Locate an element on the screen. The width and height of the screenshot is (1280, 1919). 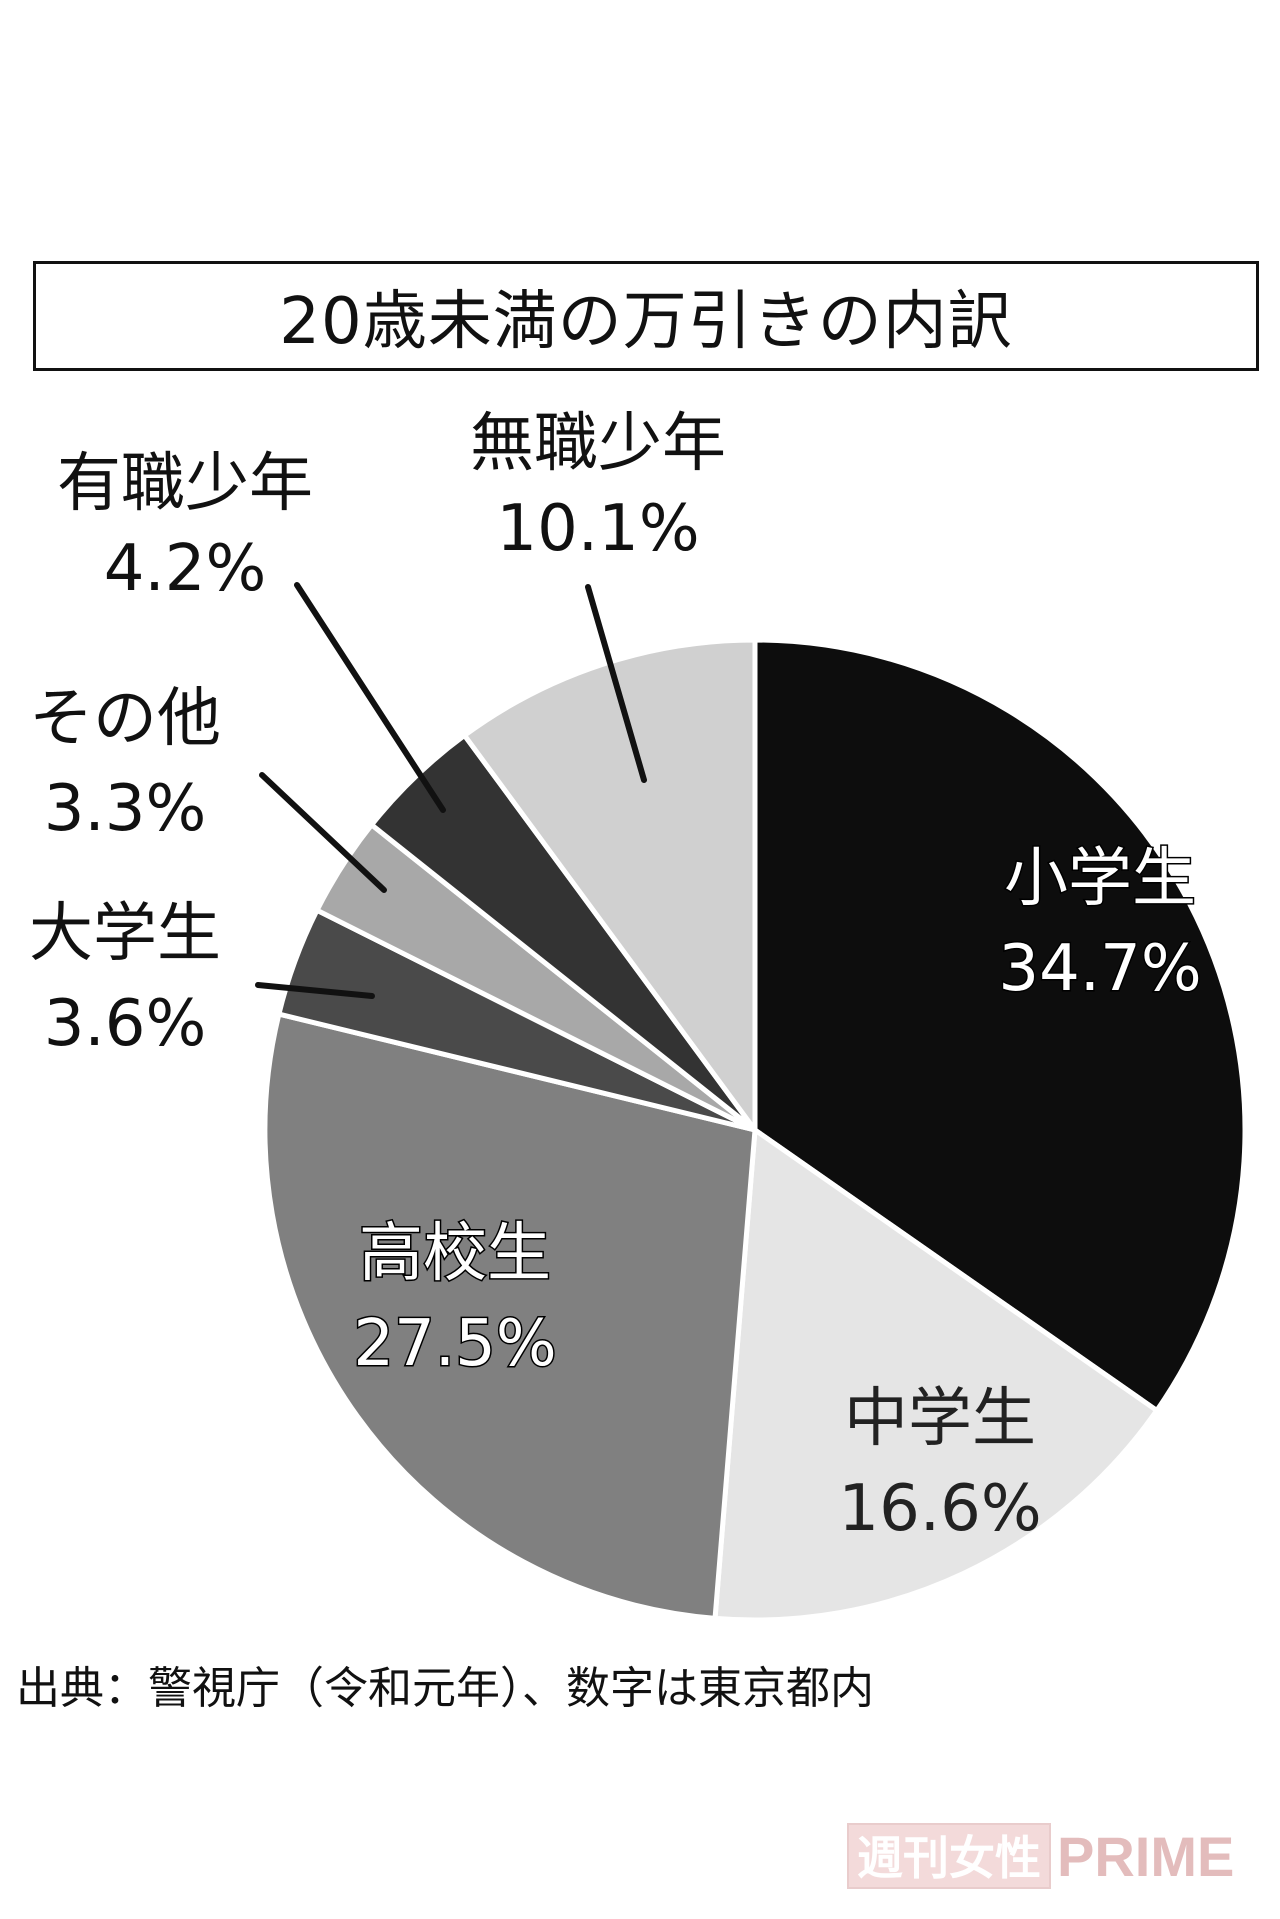
slice-6-leader-line is located at coordinates (370, 697).